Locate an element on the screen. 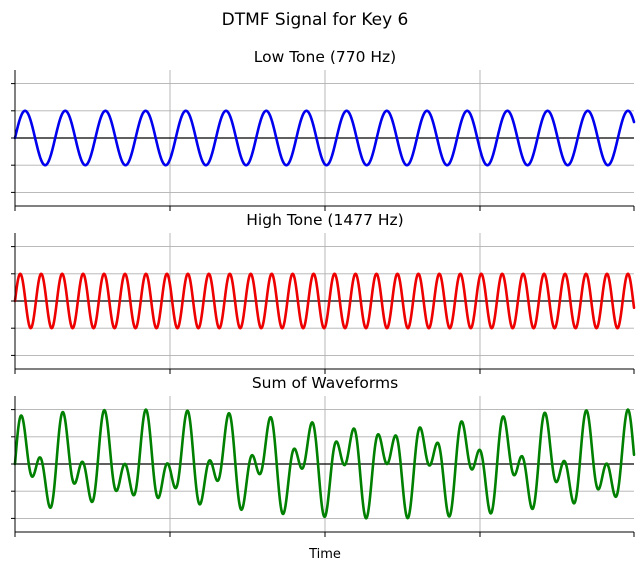 The height and width of the screenshot is (571, 644). panel-title-high-tone: High Tone (1477 Hz) is located at coordinates (324, 220).